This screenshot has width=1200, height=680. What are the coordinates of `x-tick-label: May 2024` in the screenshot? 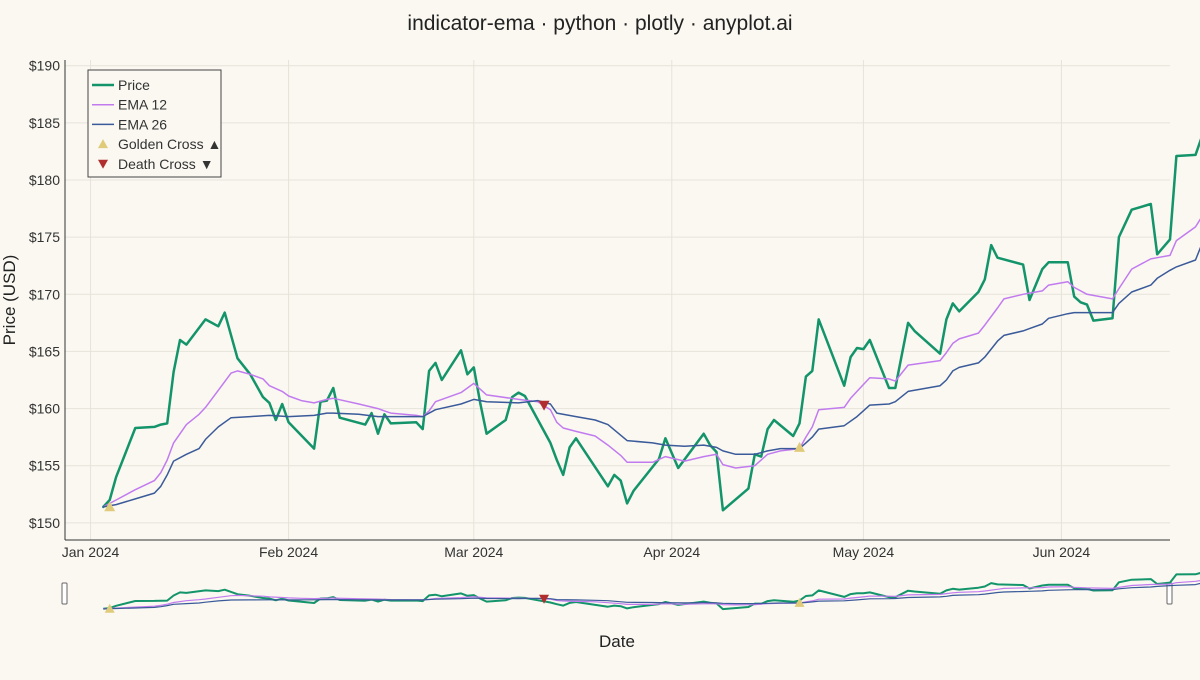 It's located at (864, 552).